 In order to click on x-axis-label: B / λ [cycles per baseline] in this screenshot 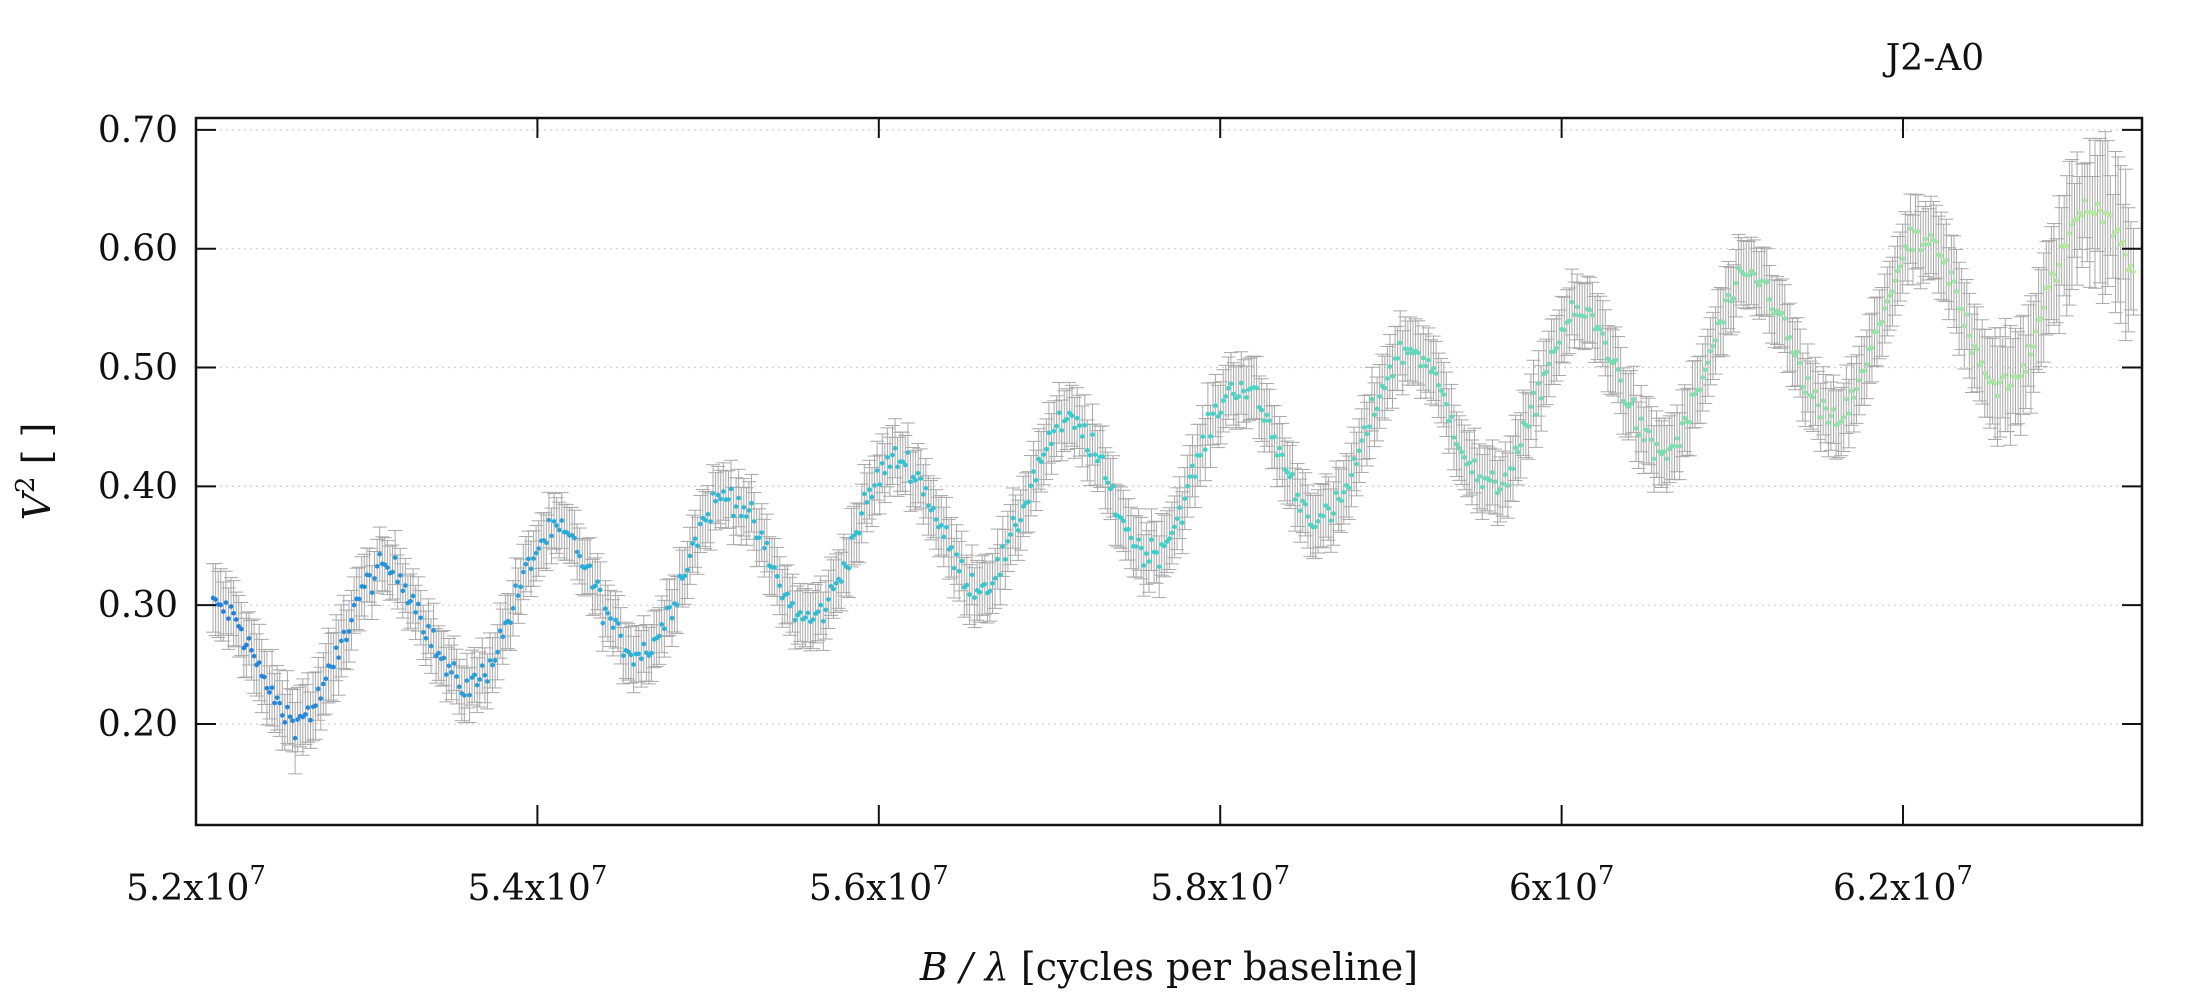, I will do `click(1168, 967)`.